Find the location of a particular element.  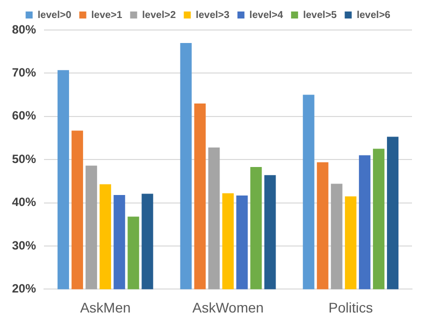

legend-label: level>4 is located at coordinates (266, 15).